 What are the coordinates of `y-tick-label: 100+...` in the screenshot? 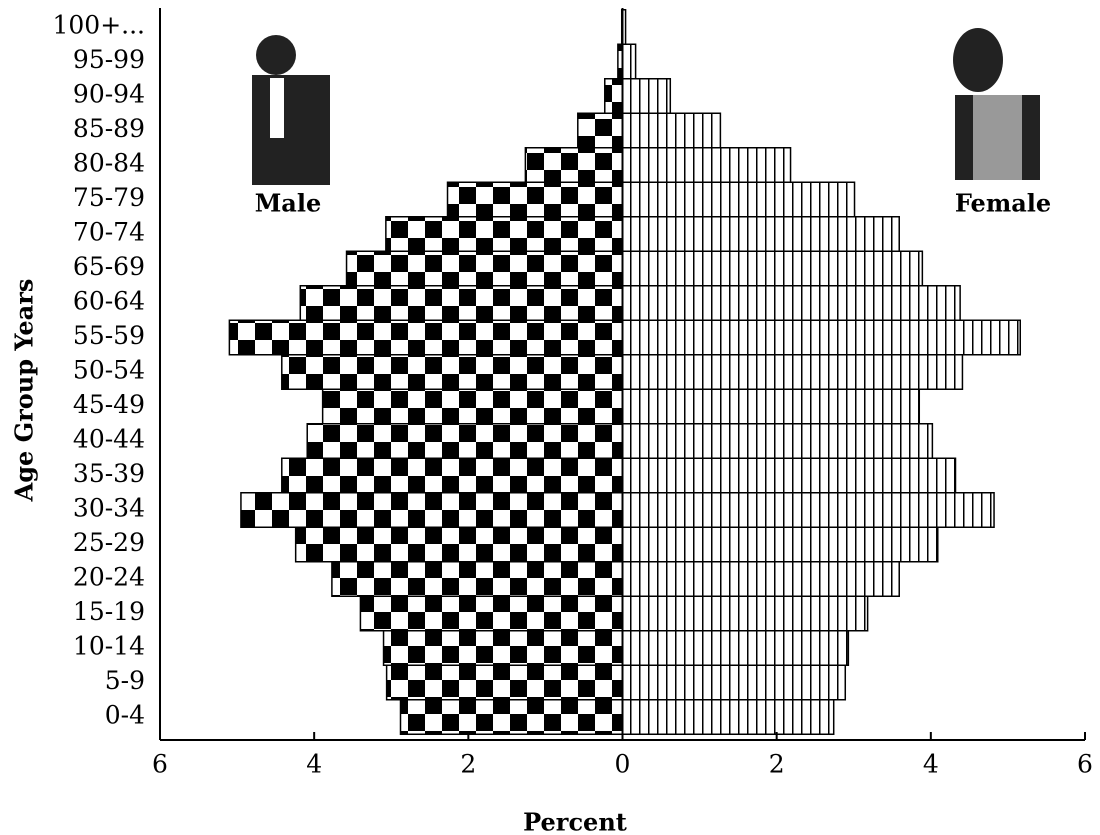 It's located at (98, 25).